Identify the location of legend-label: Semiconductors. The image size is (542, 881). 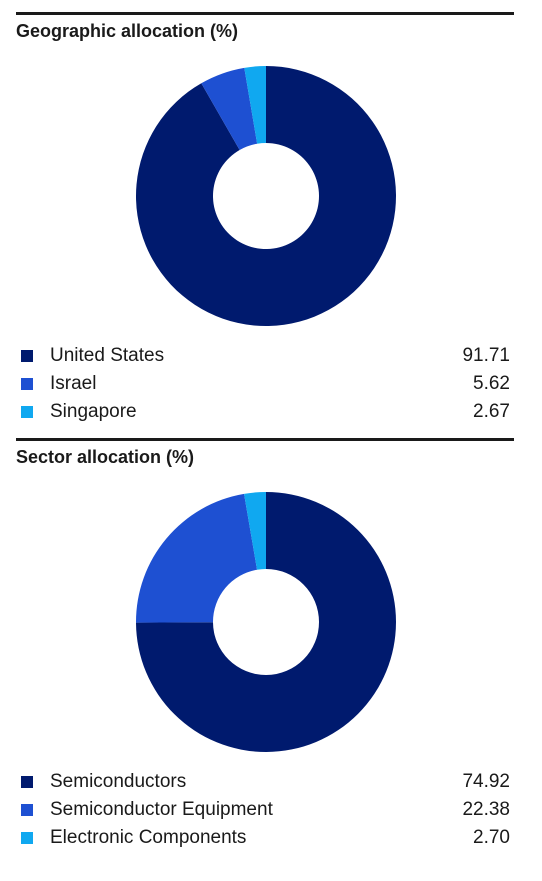
(118, 781).